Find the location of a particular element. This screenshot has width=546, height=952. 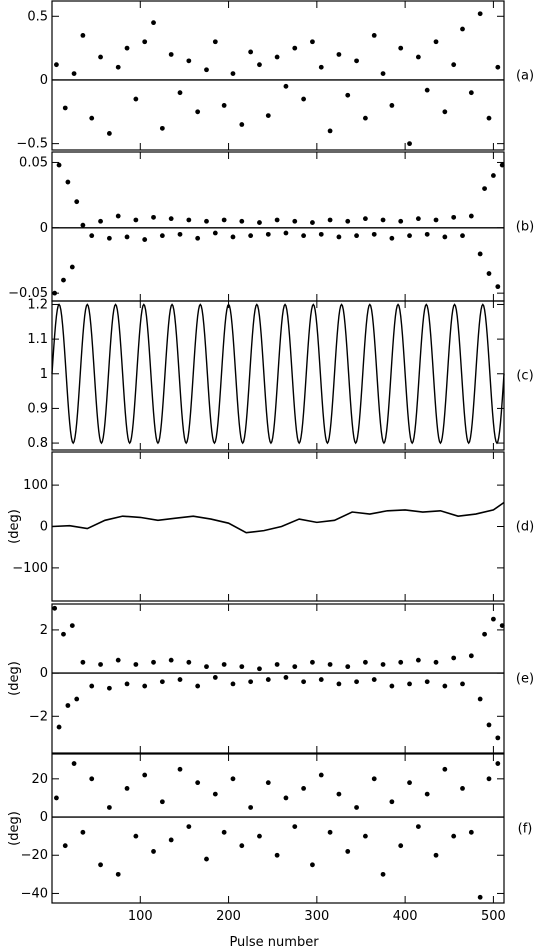

y-tick-label: 0 is located at coordinates (44, 673).